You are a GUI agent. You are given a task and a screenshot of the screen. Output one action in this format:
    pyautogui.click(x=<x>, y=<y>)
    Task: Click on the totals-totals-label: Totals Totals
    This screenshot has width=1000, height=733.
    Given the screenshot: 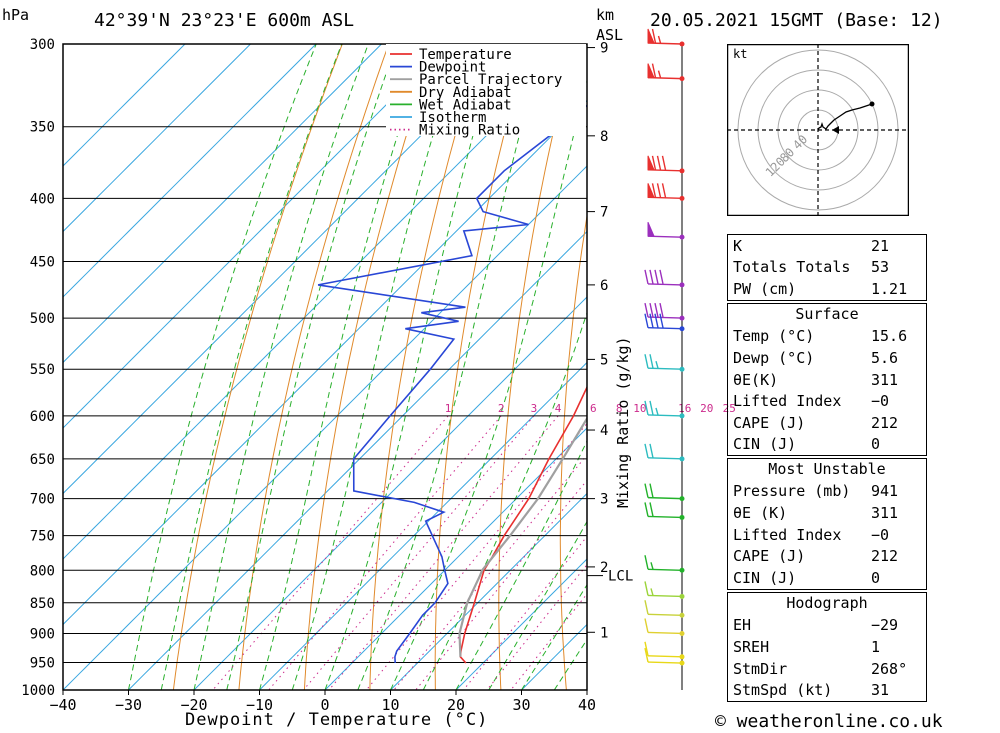 What is the action you would take?
    pyautogui.click(x=792, y=267)
    